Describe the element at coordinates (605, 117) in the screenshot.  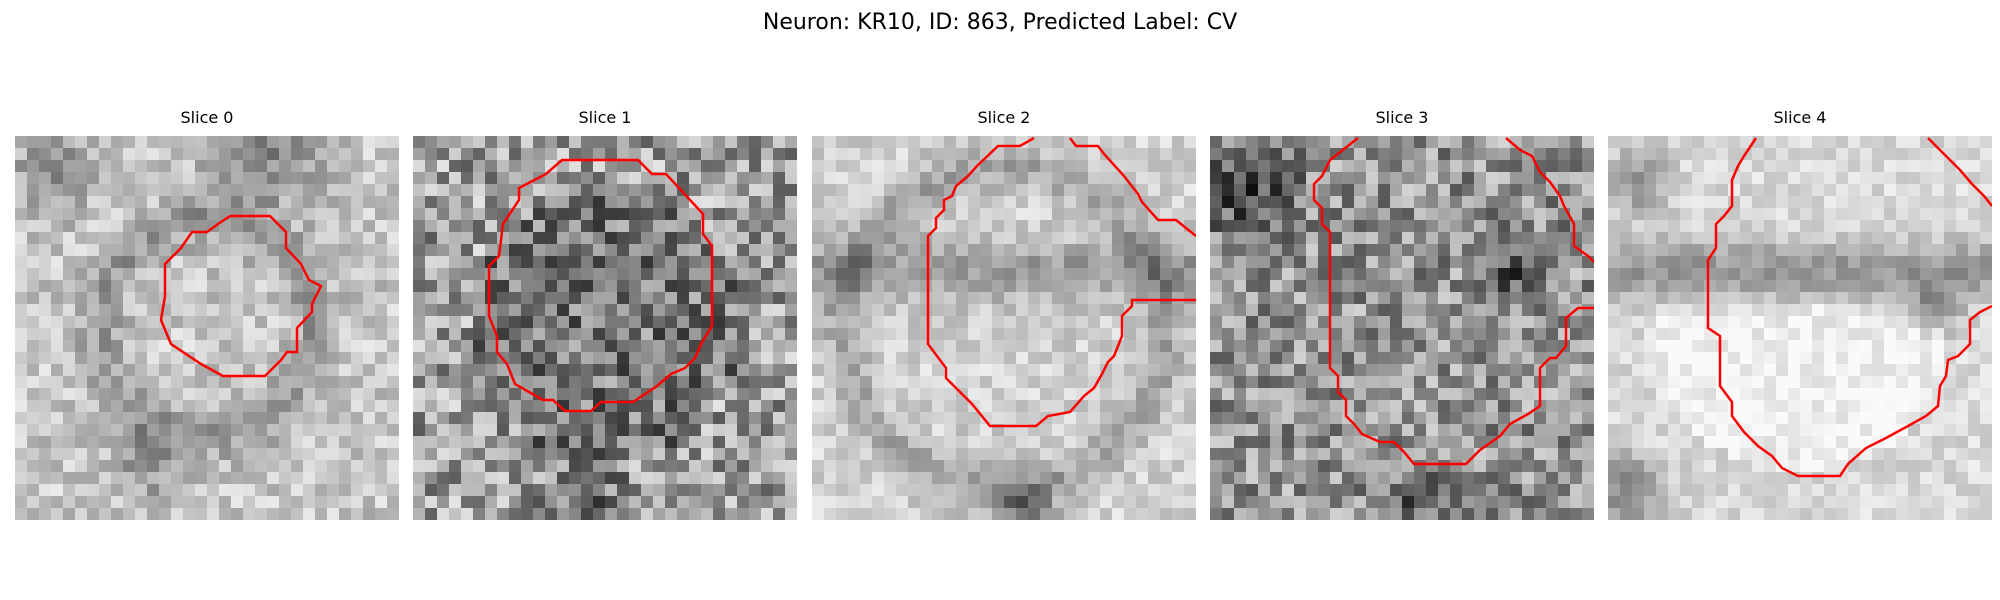
I see `slice-title: Slice 1` at that location.